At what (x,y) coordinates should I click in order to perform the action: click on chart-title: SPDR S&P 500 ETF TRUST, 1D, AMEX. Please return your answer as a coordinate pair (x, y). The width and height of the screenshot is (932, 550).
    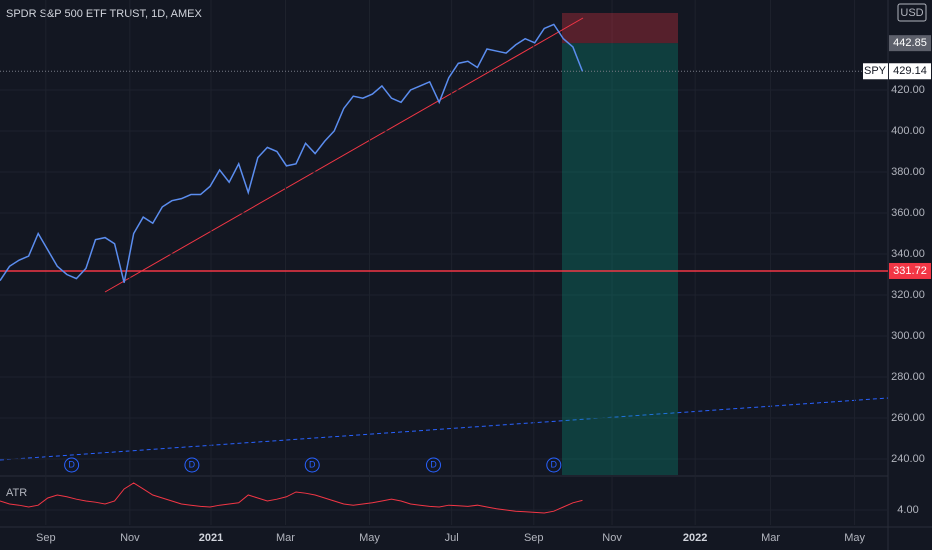
    Looking at the image, I should click on (104, 14).